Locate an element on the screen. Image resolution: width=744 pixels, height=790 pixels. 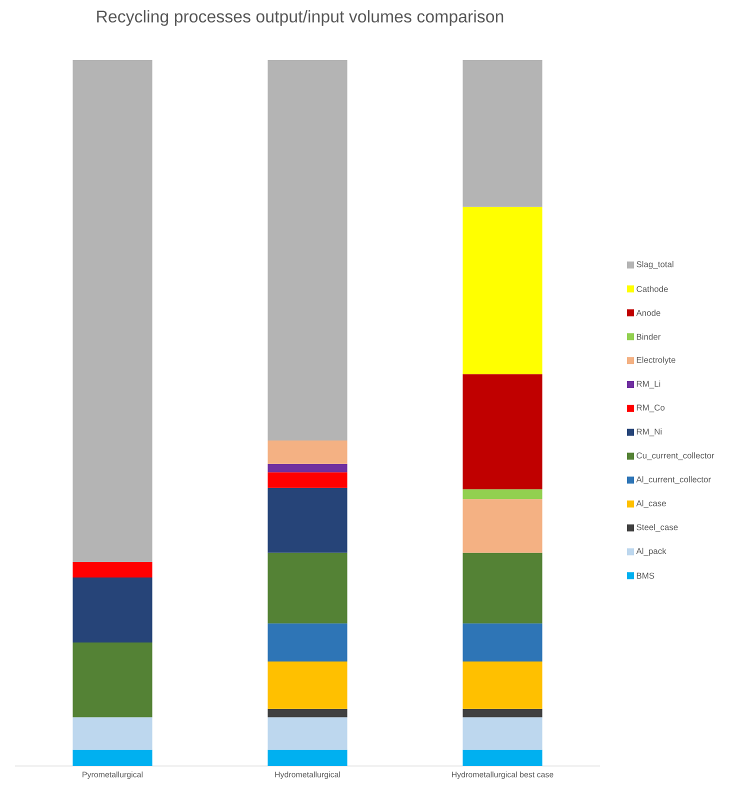
legend-label: Slag_total is located at coordinates (655, 265).